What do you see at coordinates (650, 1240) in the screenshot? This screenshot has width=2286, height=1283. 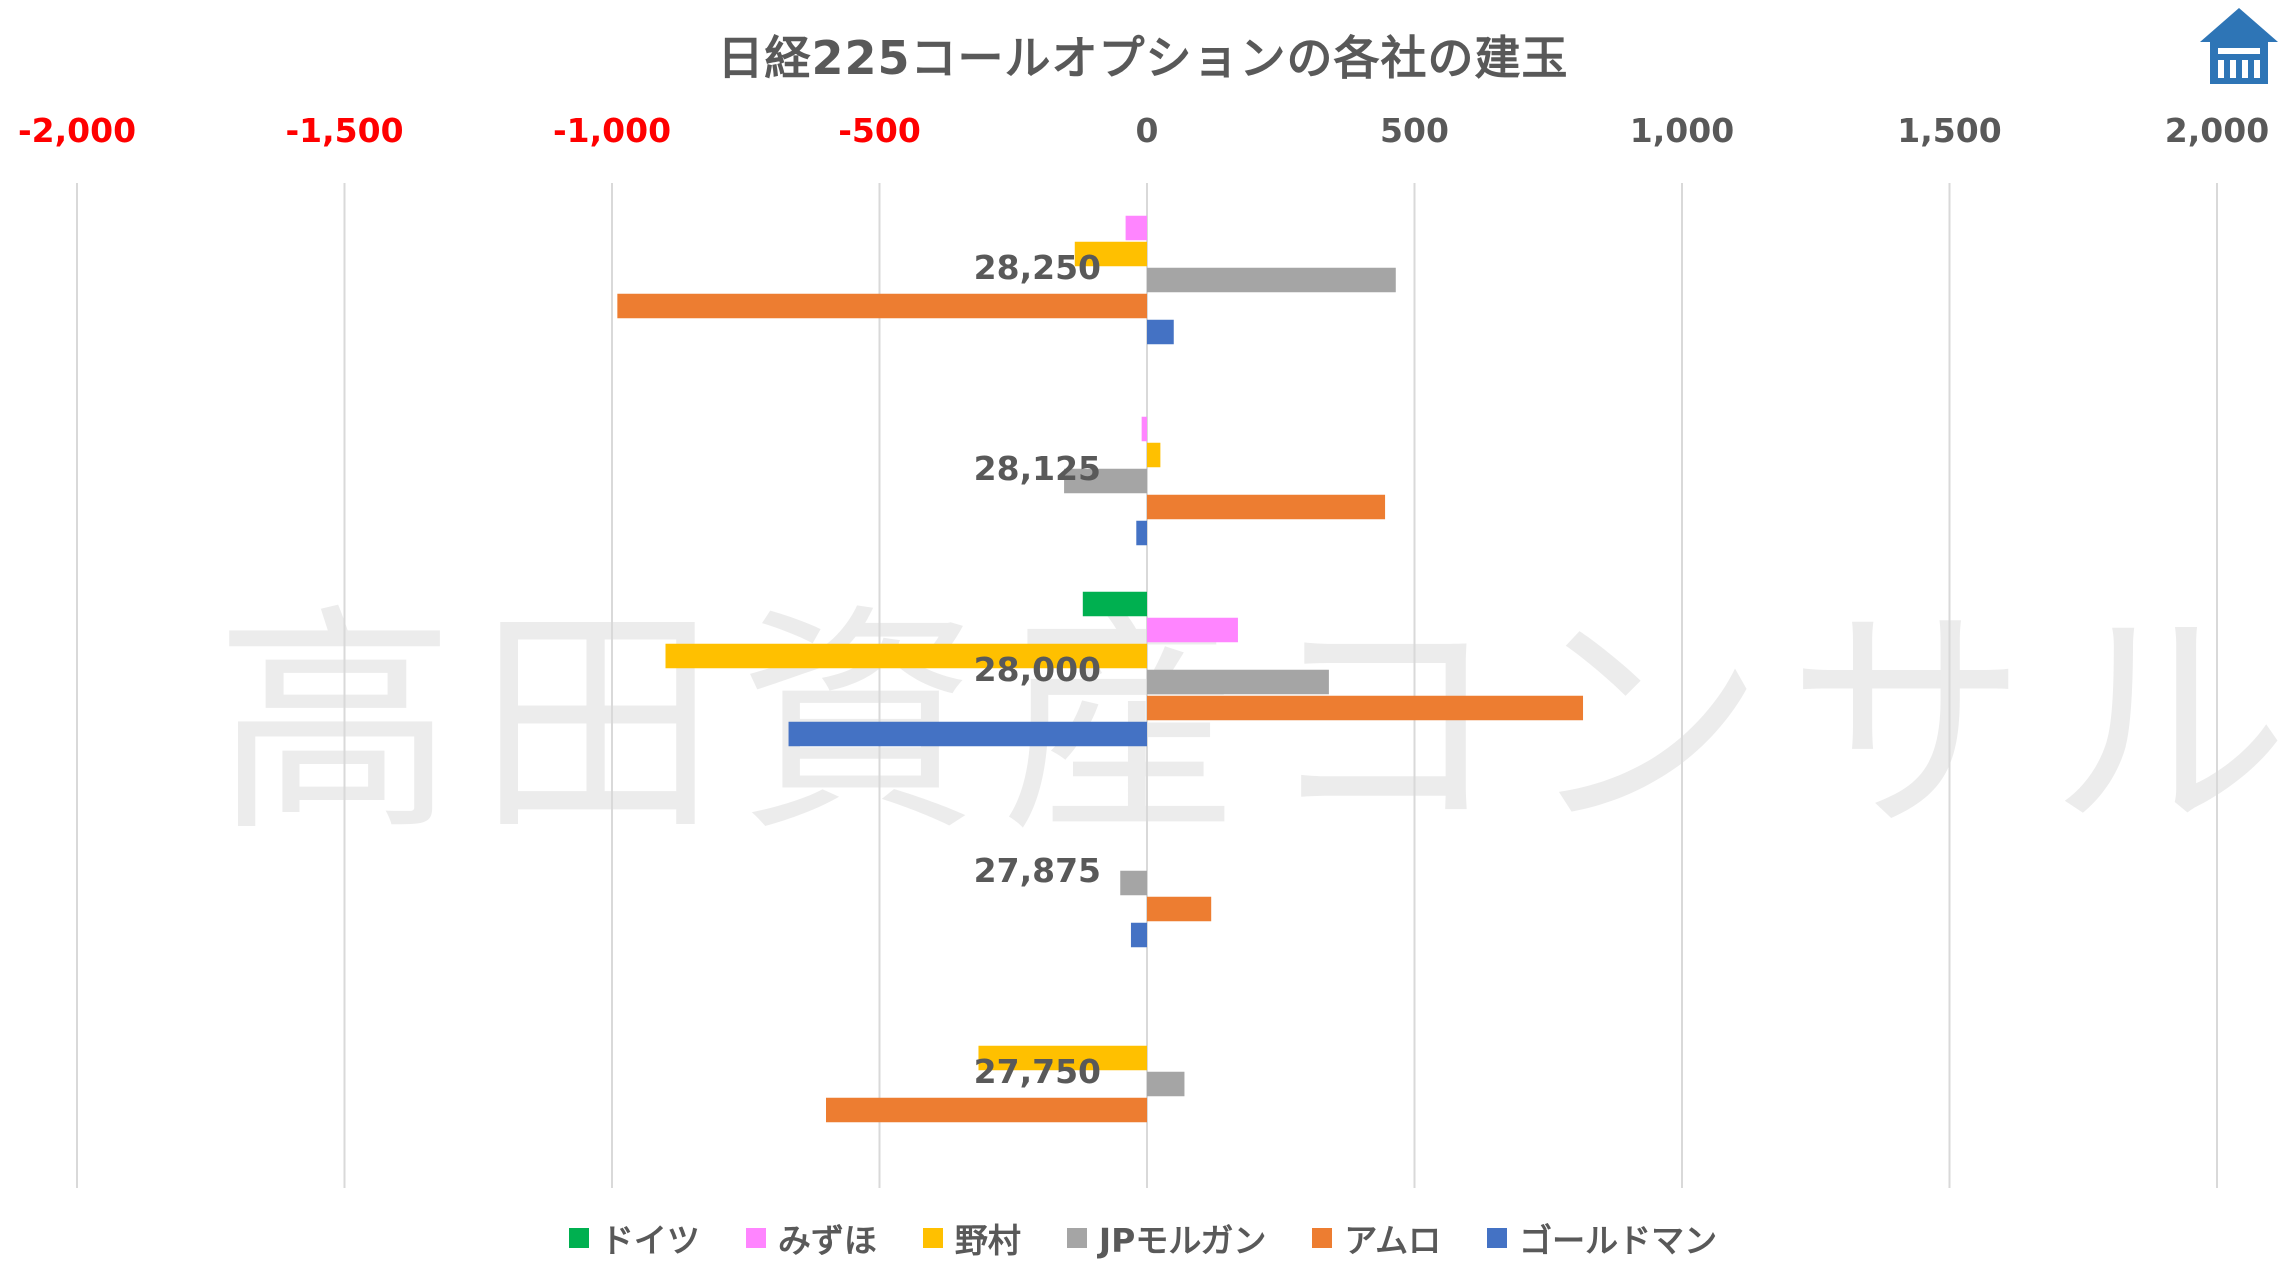 I see `legend-label: ドイツ` at bounding box center [650, 1240].